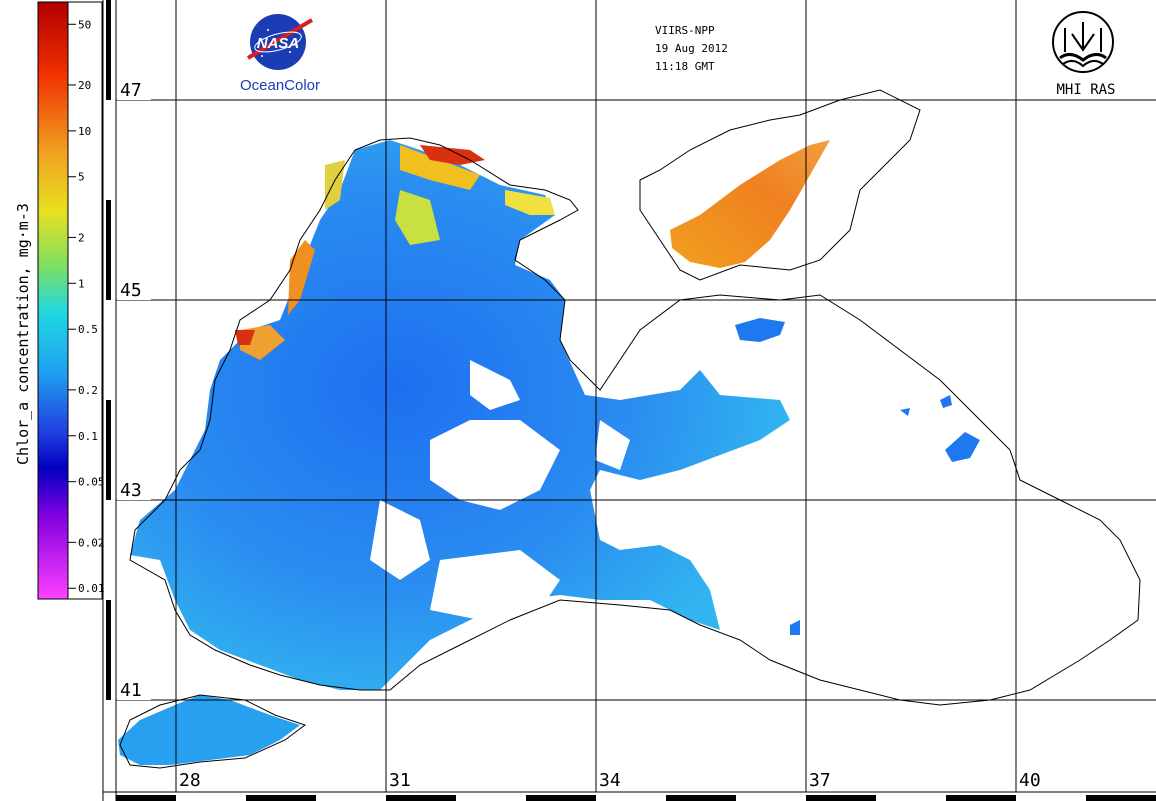 The height and width of the screenshot is (801, 1156). Describe the element at coordinates (1085, 90) in the screenshot. I see `mhi-ras-caption: MHI RAS` at that location.